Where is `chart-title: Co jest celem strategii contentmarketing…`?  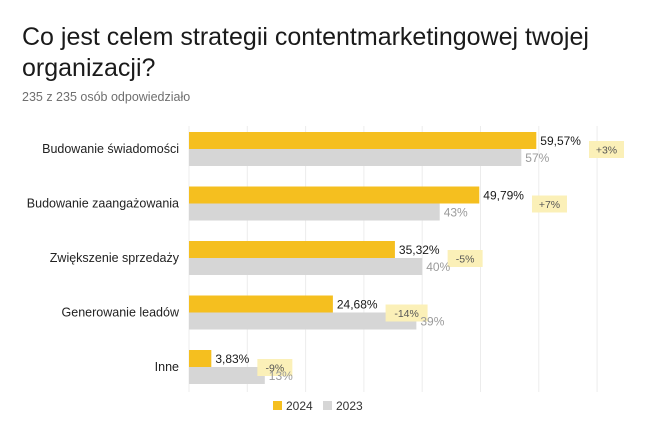
chart-title: Co jest celem strategii contentmarketing… is located at coordinates (305, 52).